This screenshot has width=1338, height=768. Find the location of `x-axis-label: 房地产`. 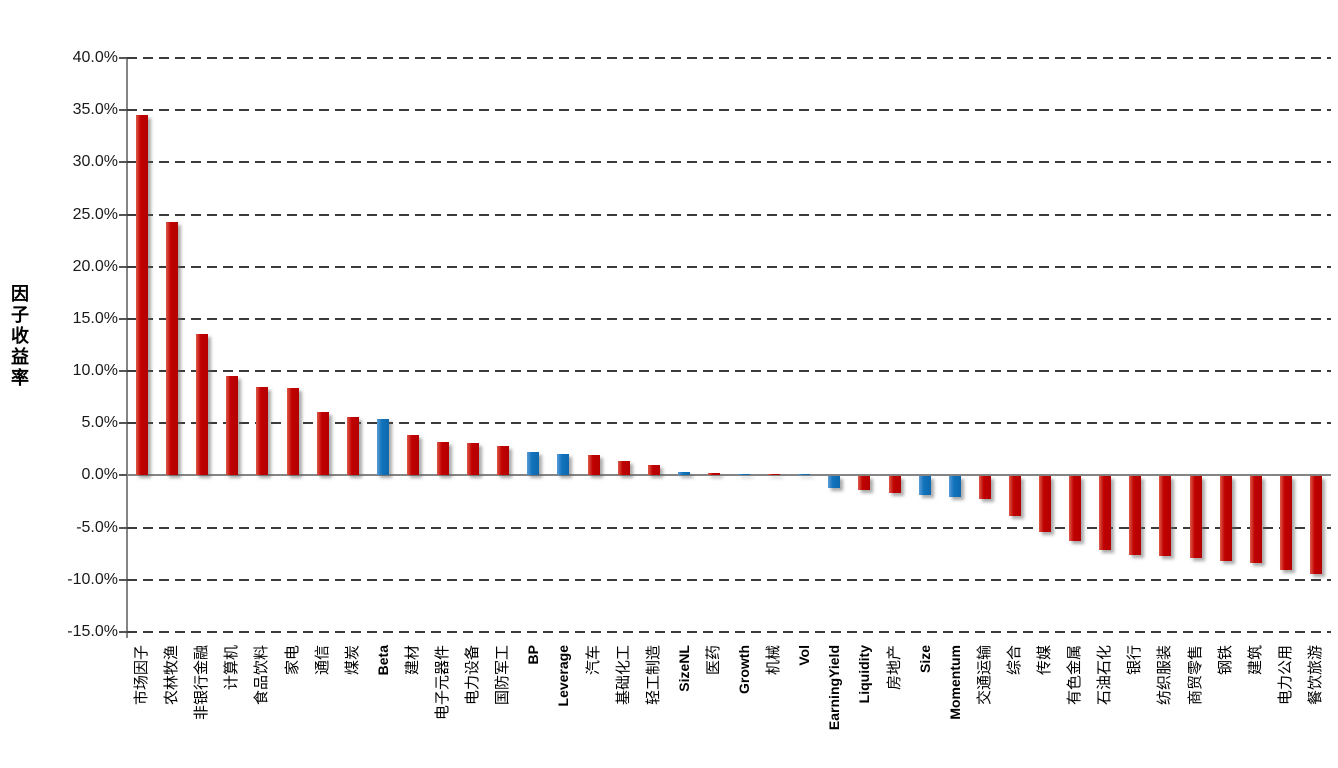

x-axis-label: 房地产 is located at coordinates (894, 668).